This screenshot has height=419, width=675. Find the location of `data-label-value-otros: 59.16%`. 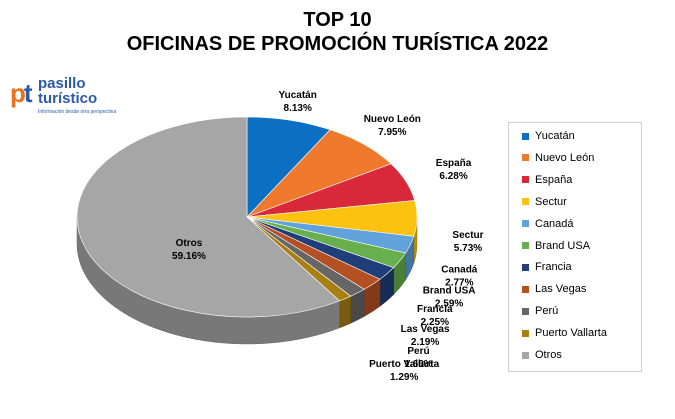

data-label-value-otros: 59.16% is located at coordinates (189, 256).